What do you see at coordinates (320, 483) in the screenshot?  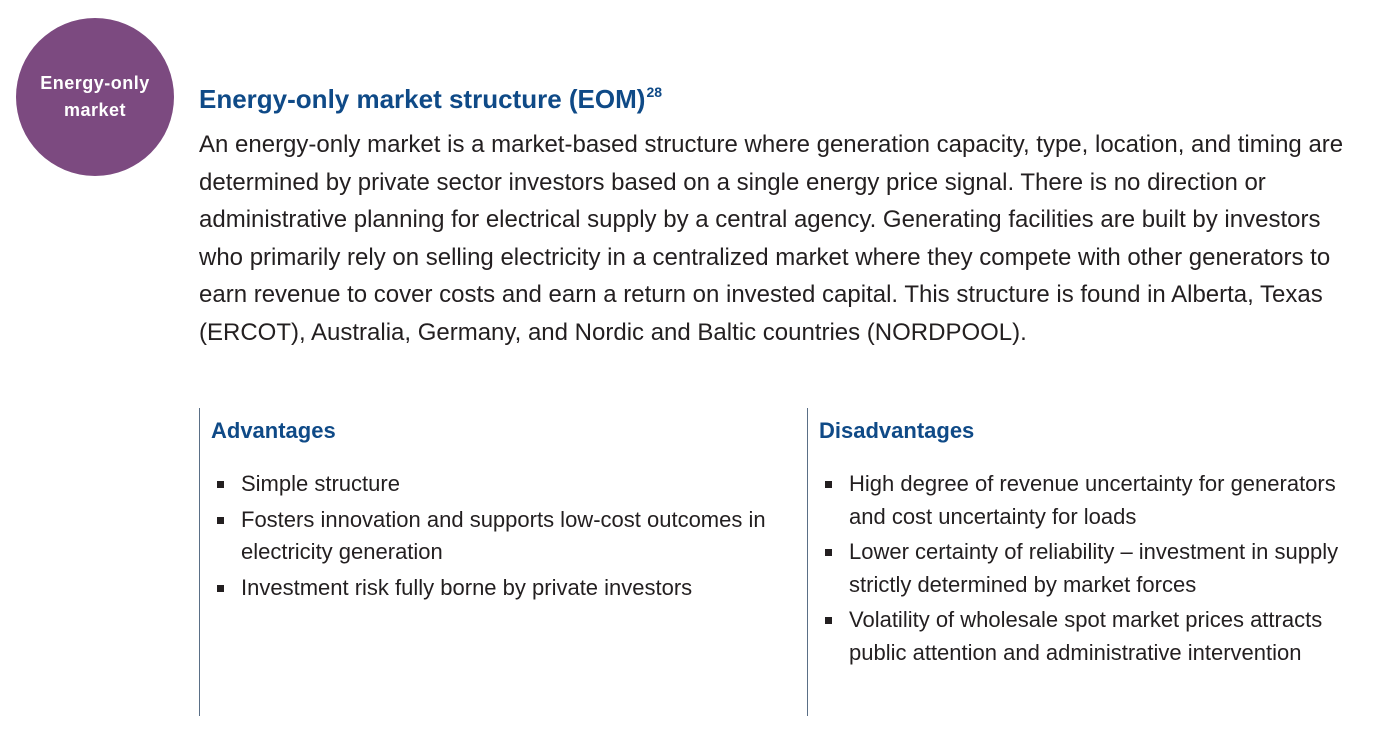 I see `advantage-item-text: Simple structure` at bounding box center [320, 483].